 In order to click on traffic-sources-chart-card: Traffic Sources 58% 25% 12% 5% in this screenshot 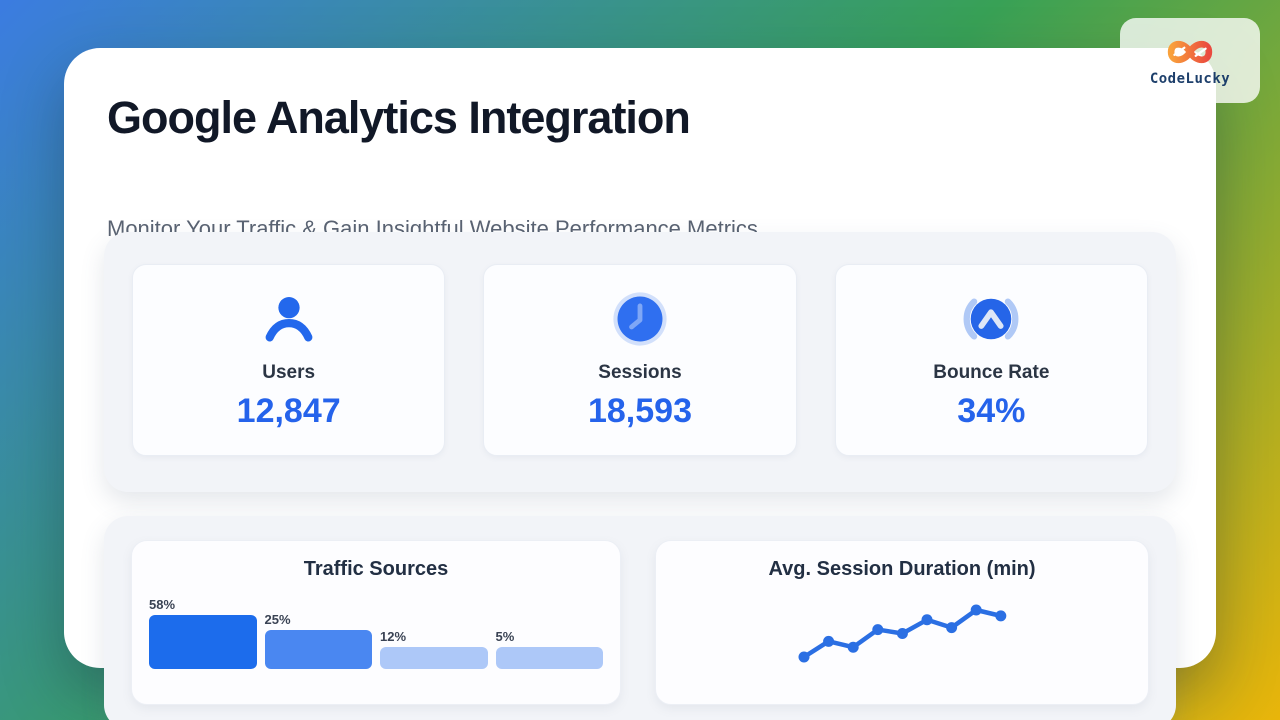, I will do `click(376, 622)`.